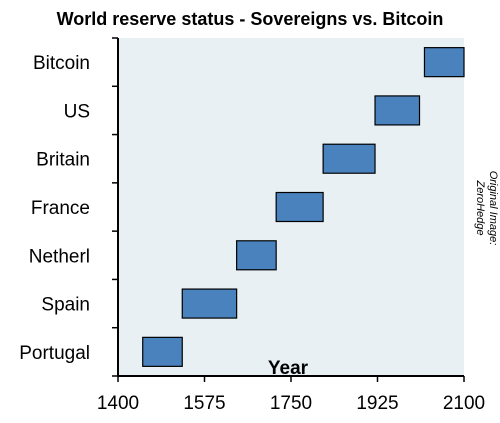  Describe the element at coordinates (61, 63) in the screenshot. I see `category-label-bitcoin: Bitcoin` at that location.